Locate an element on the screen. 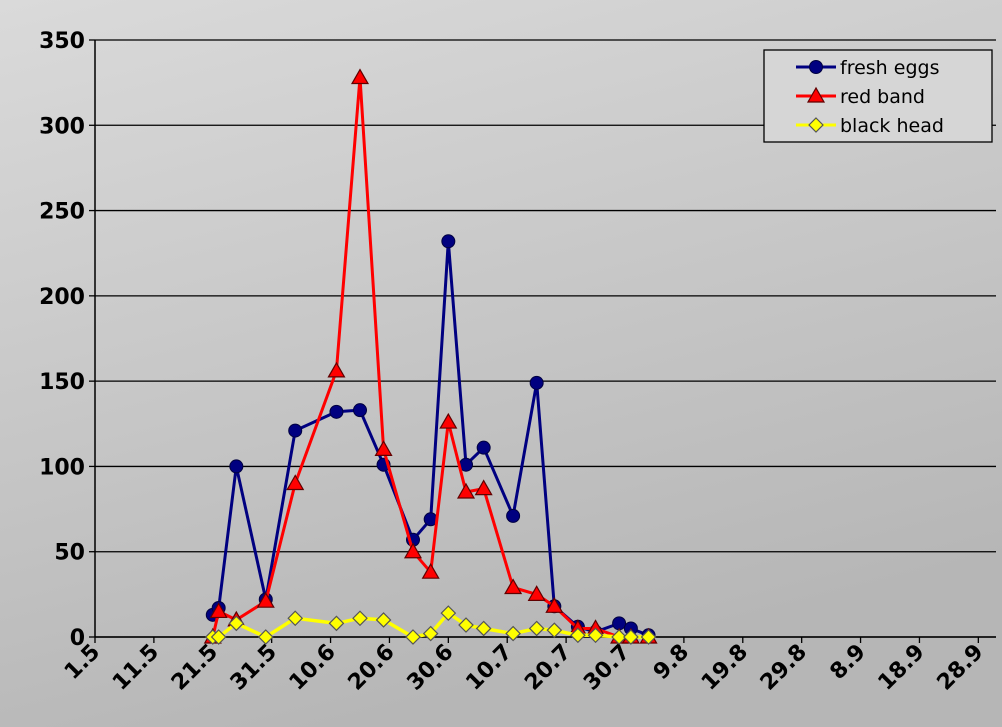 The width and height of the screenshot is (1002, 727). y-tick-label: 300 is located at coordinates (62, 126).